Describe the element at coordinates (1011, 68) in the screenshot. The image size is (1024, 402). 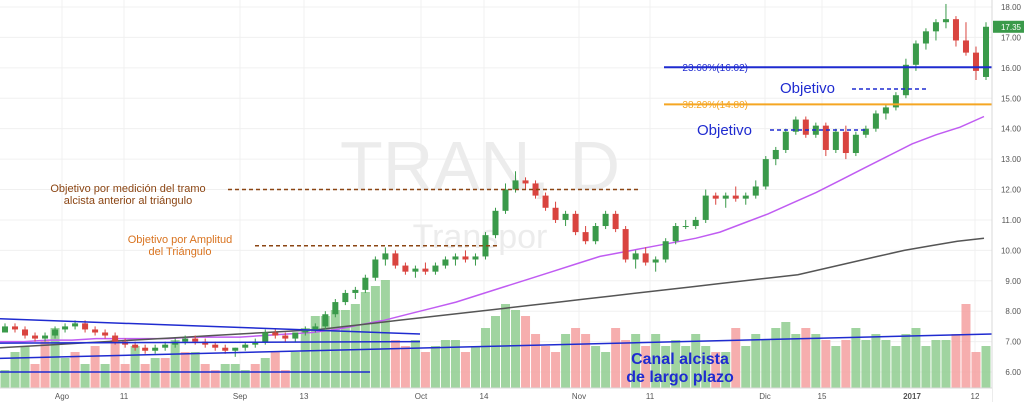
I see `y-tick-label: 16.00` at that location.